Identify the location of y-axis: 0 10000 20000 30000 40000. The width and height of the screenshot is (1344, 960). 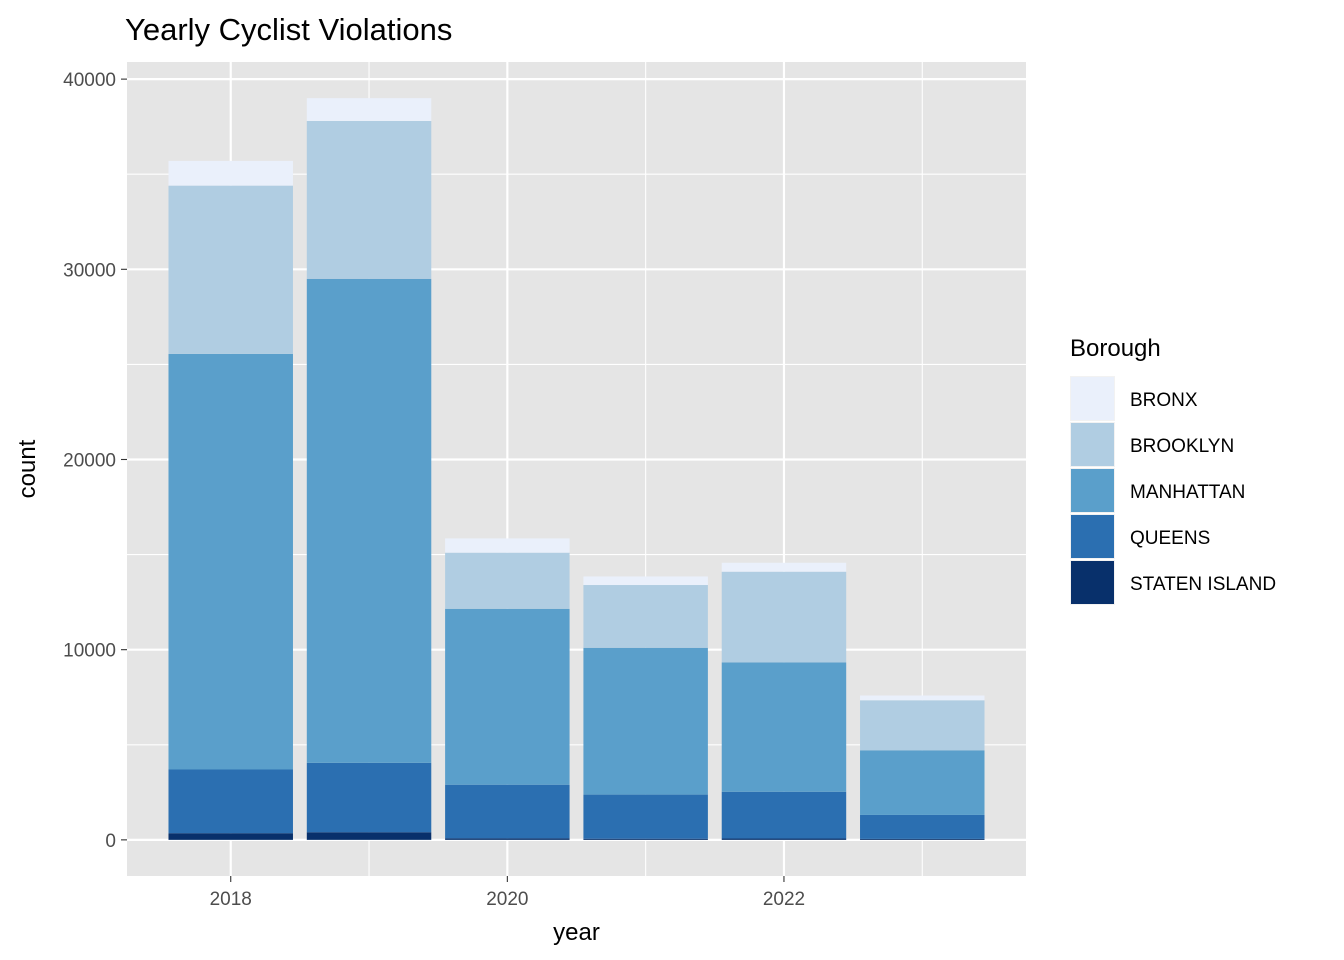
(95, 461).